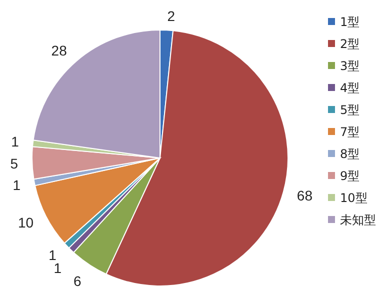 The image size is (389, 300). What do you see at coordinates (350, 154) in the screenshot?
I see `legend-label: 8型` at bounding box center [350, 154].